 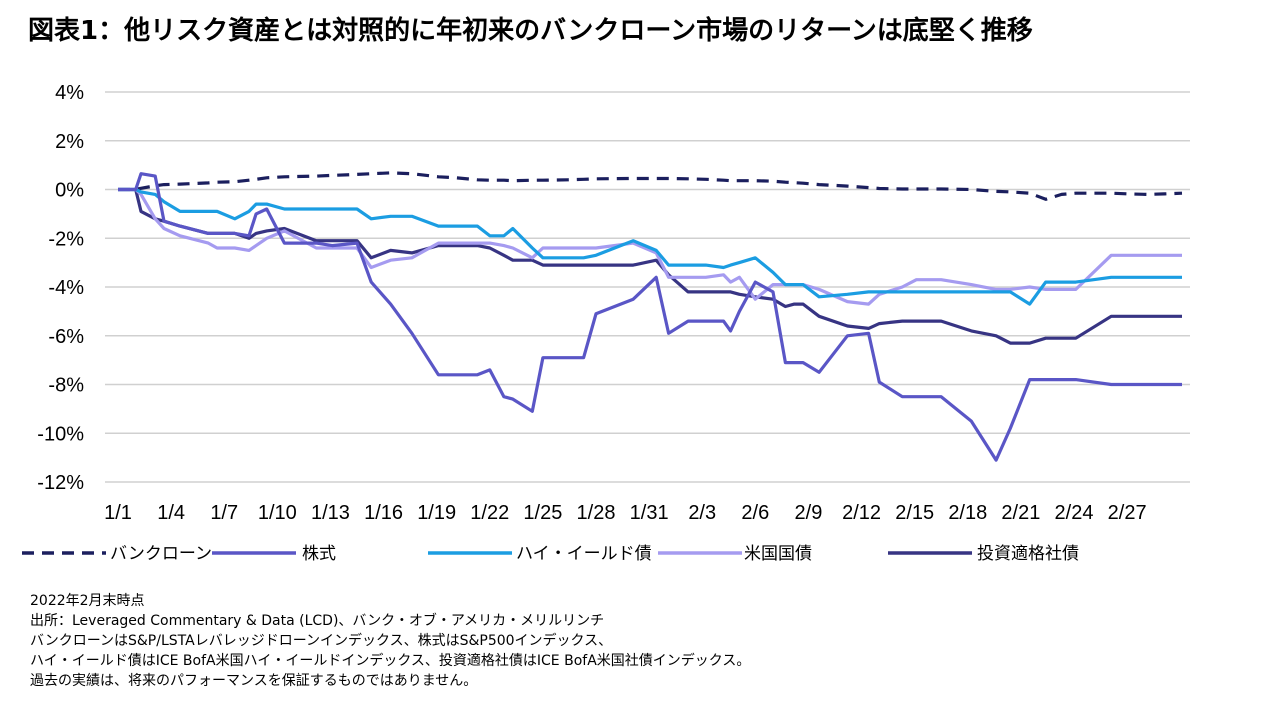 I want to click on legend-label-treasury: 米国国債, so click(x=778, y=554).